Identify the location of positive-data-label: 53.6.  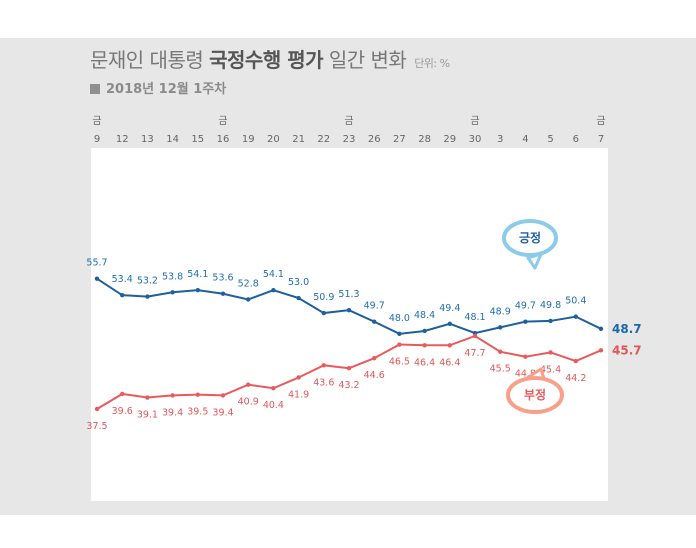
(222, 278).